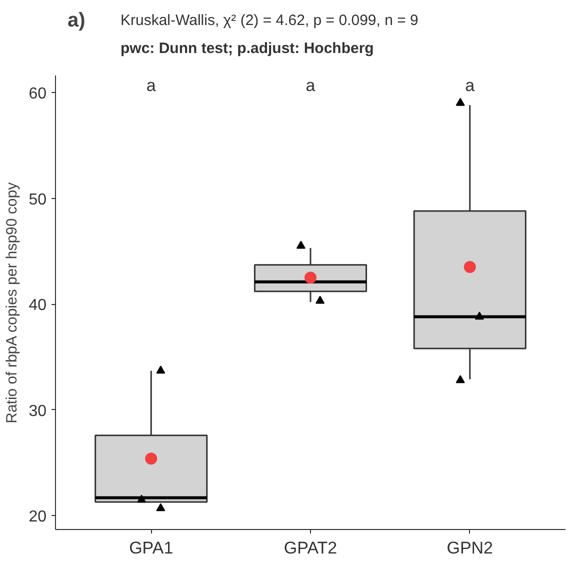 This screenshot has width=575, height=562. I want to click on y-tick-label: 50, so click(37, 199).